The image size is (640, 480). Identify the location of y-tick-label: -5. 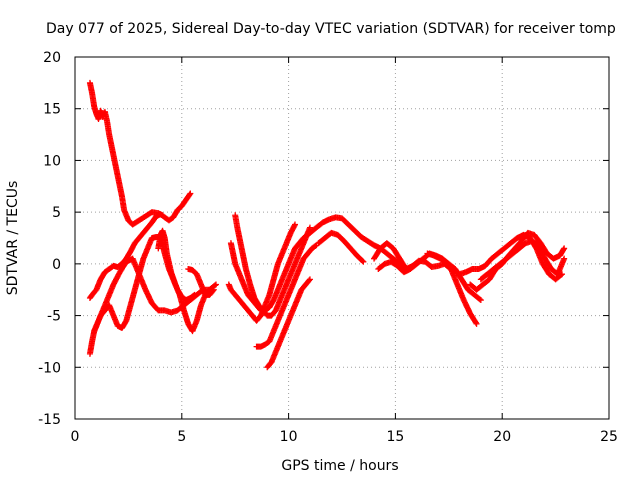
(54, 317).